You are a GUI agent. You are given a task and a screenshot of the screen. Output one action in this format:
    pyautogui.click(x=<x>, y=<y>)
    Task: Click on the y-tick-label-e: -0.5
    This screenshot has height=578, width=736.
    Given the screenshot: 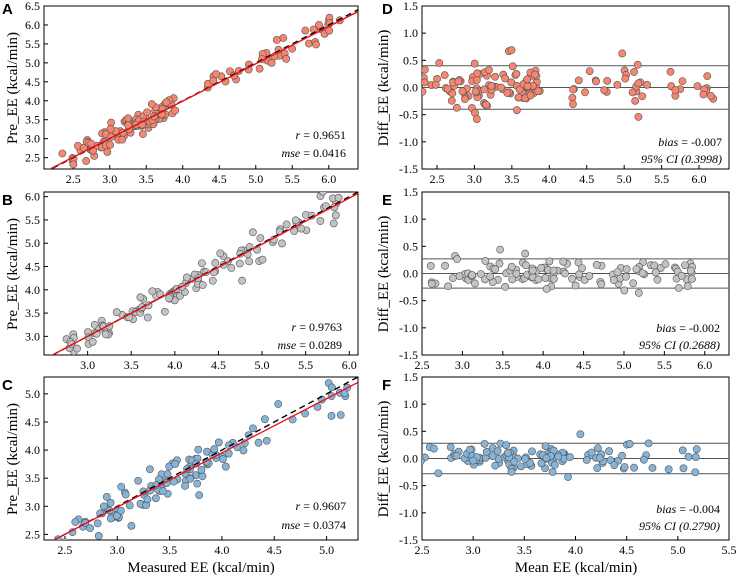 What is the action you would take?
    pyautogui.click(x=408, y=301)
    